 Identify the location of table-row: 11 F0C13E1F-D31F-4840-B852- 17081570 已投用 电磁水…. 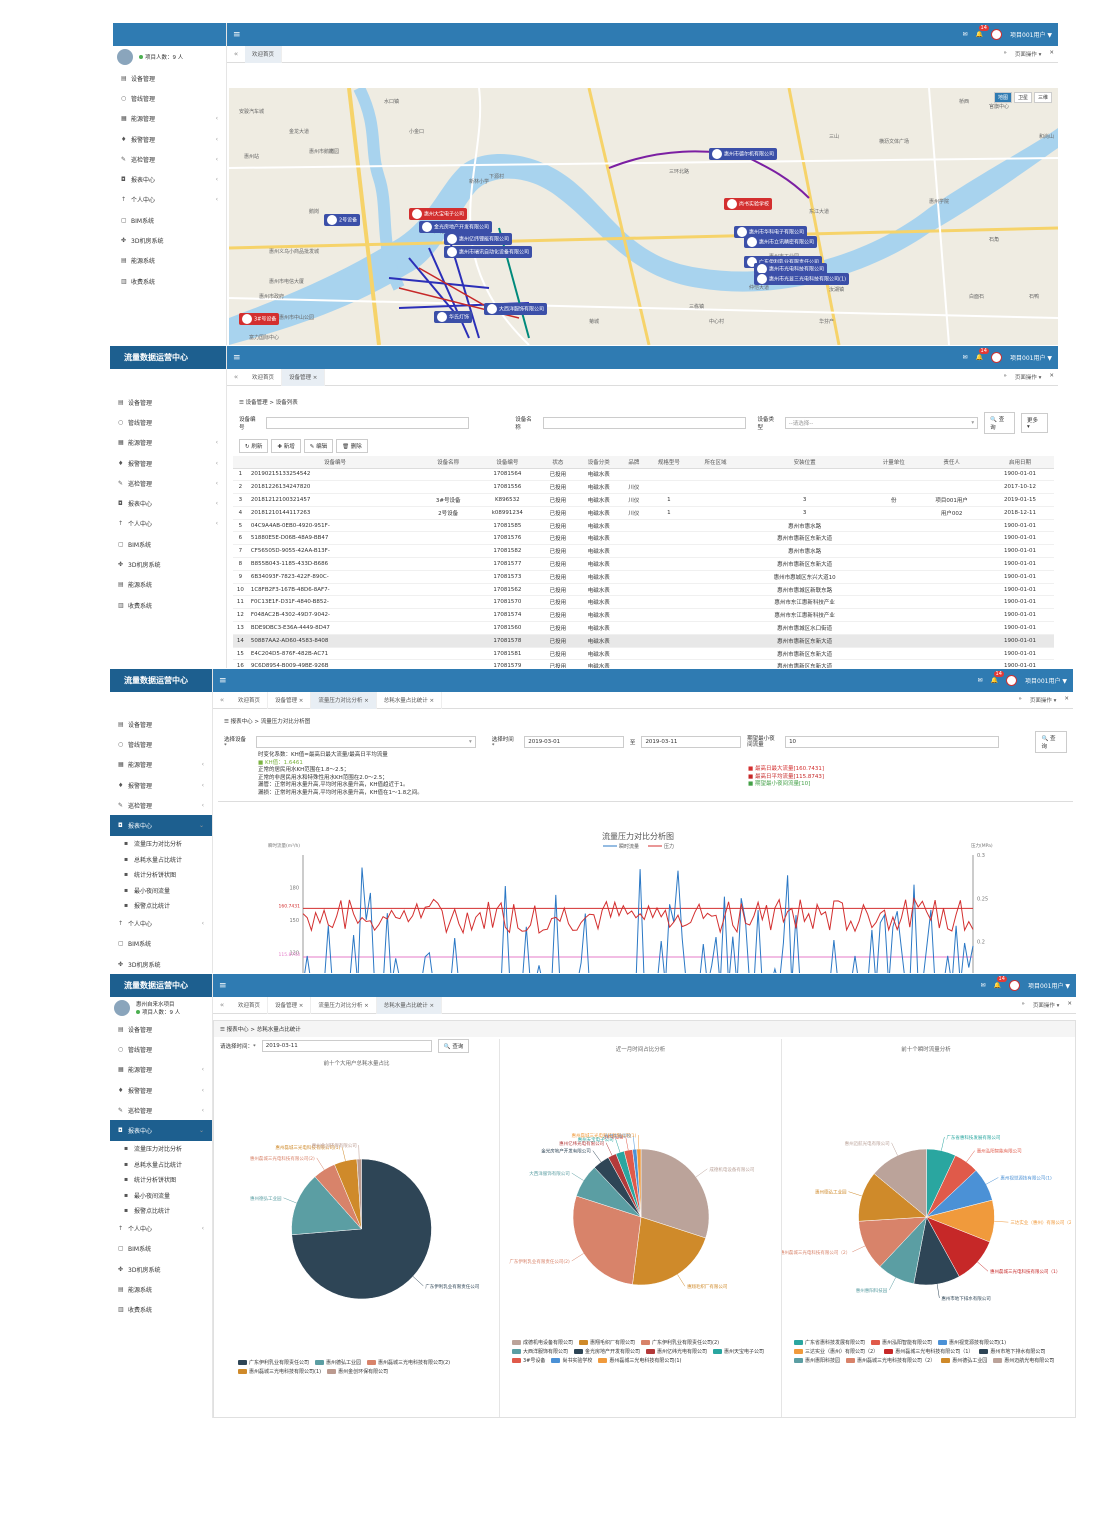
(643, 602).